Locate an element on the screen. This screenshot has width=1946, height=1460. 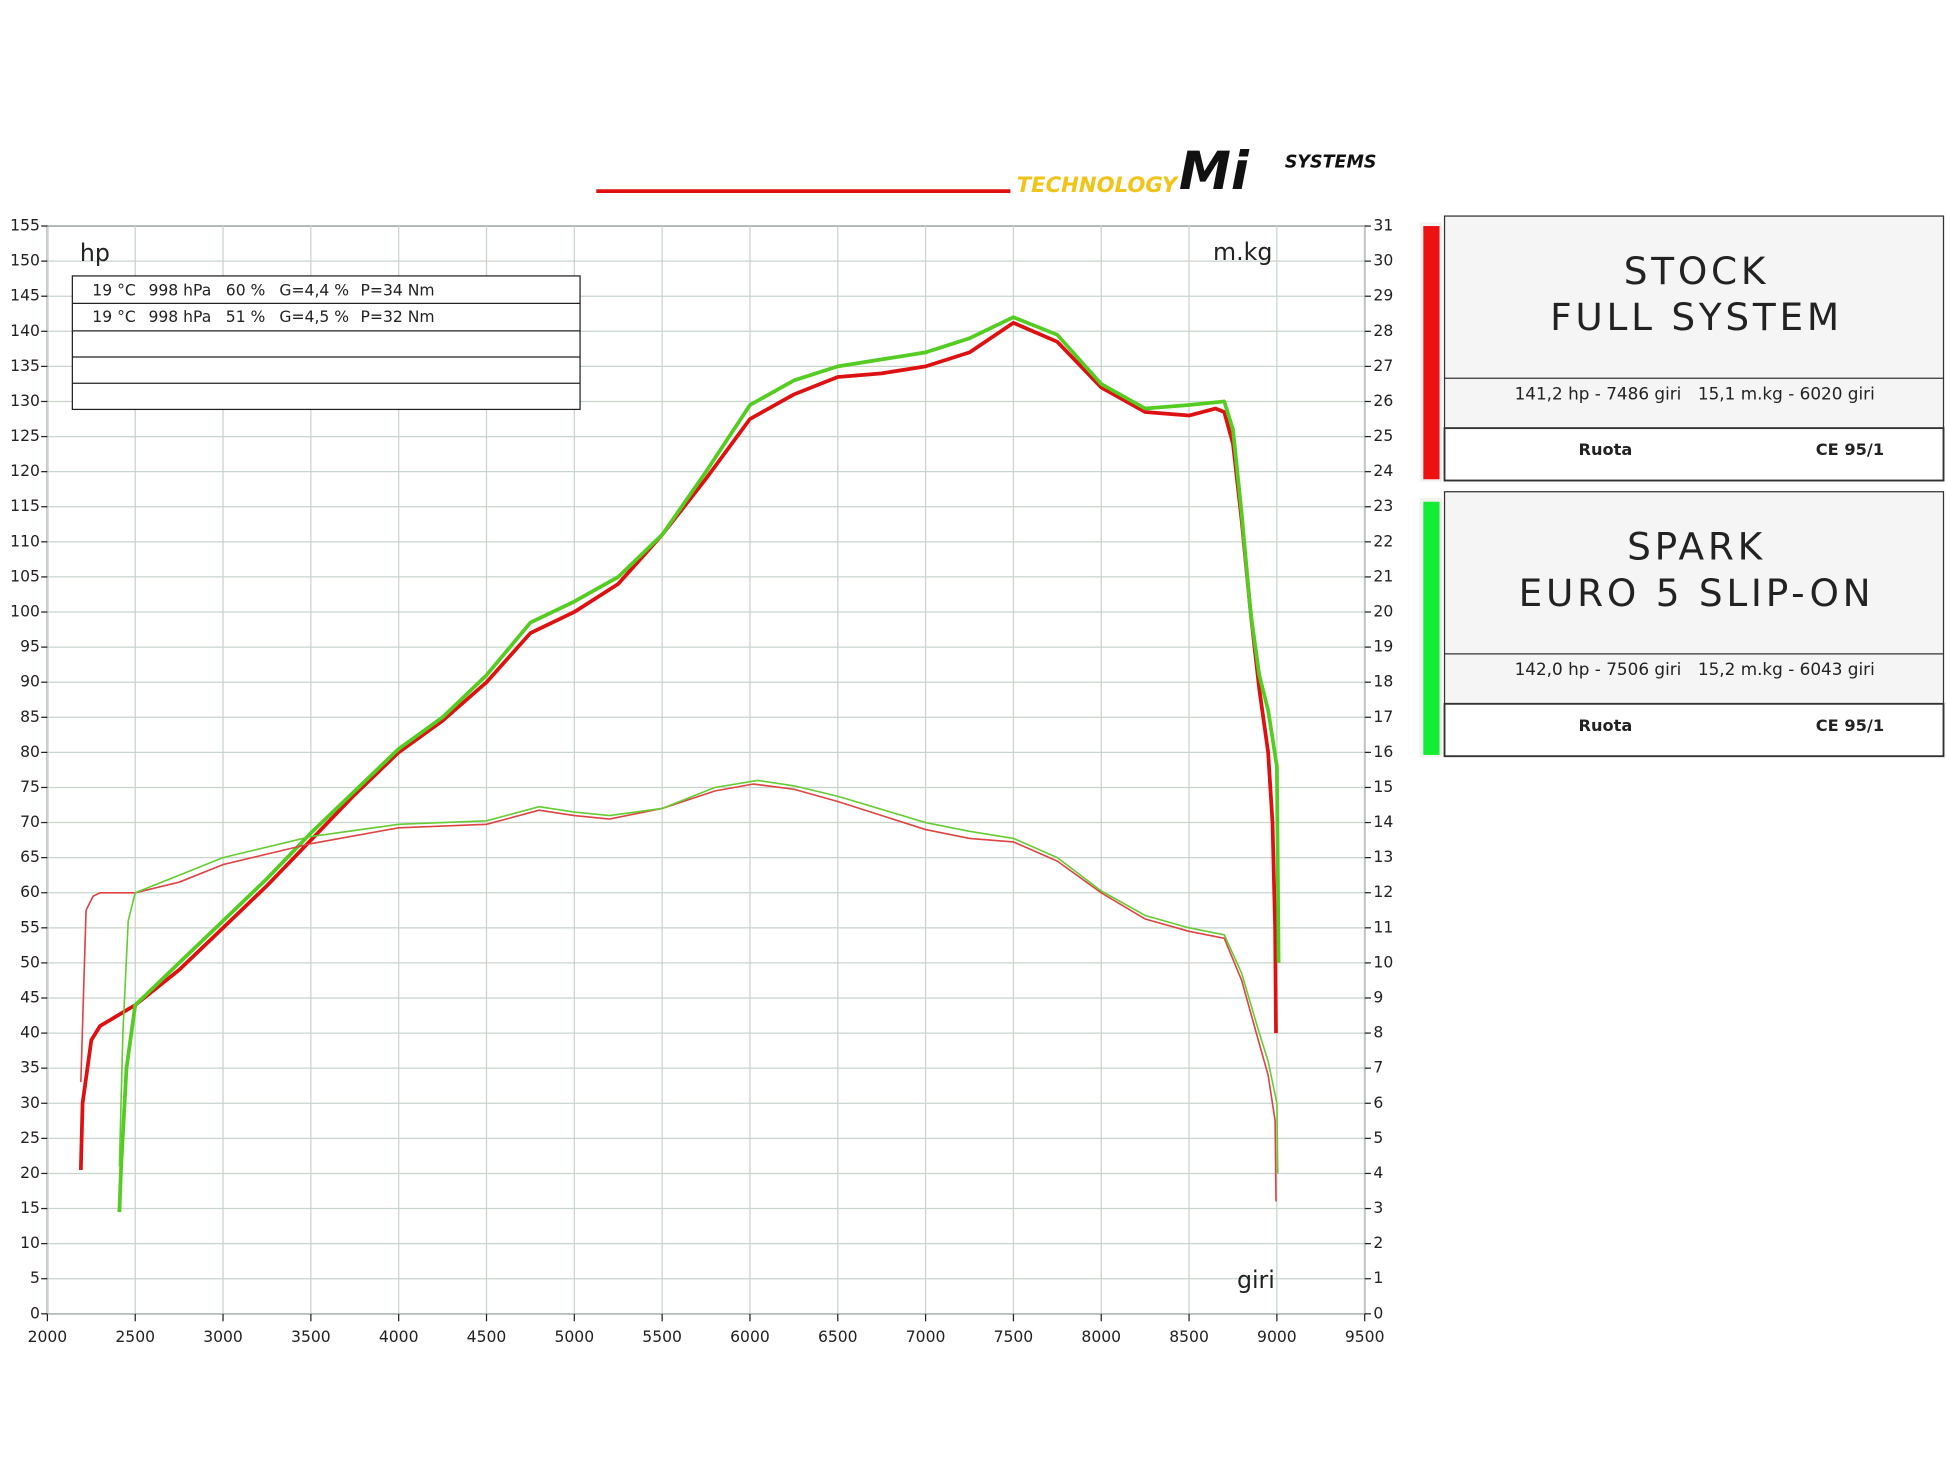
y2-tick-label: 10 is located at coordinates (1383, 962).